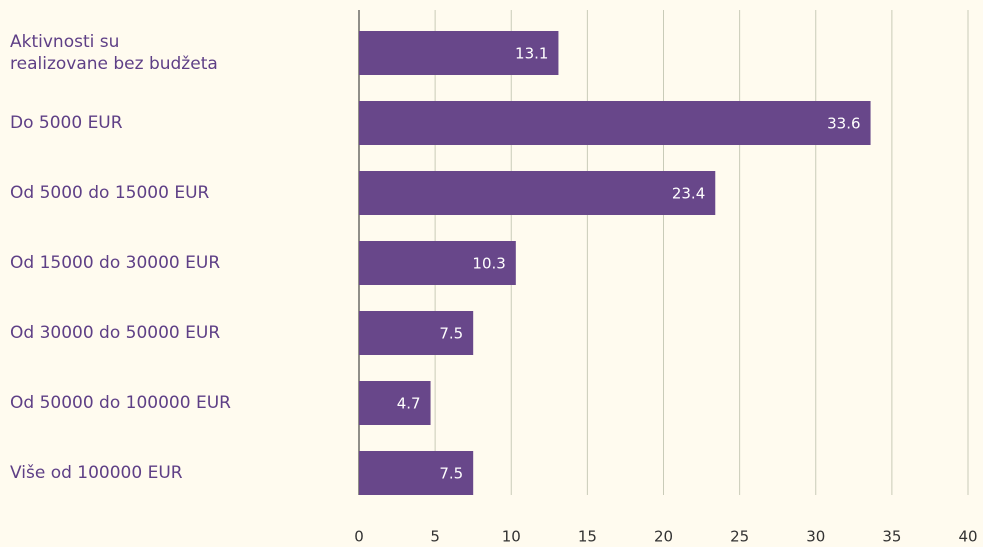  Describe the element at coordinates (115, 263) in the screenshot. I see `category-label: Od 15000 do 30000 EUR` at that location.